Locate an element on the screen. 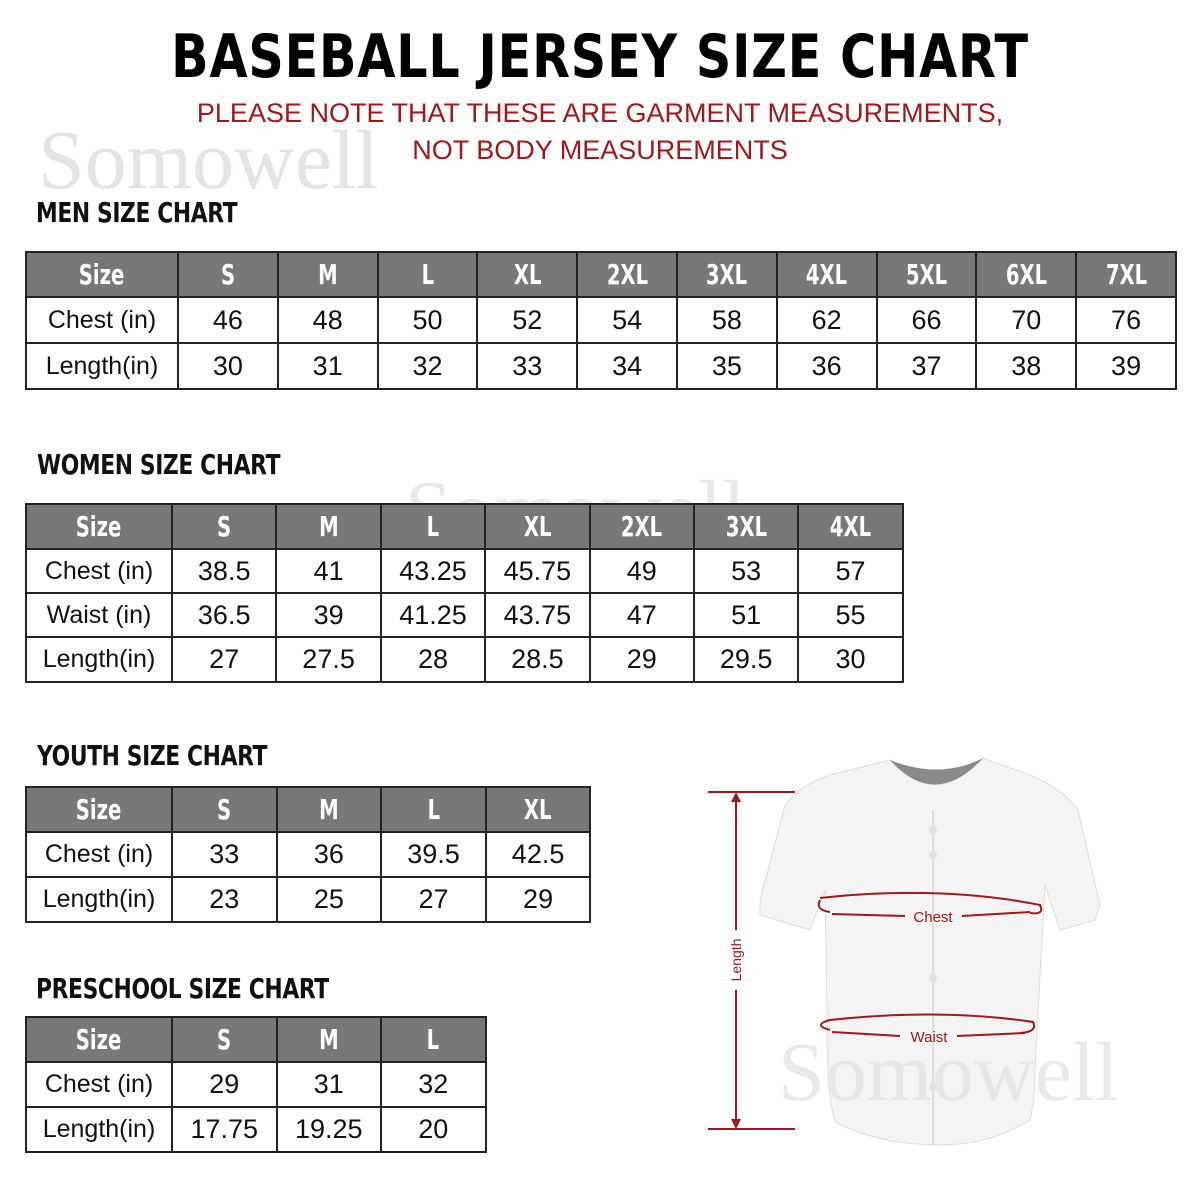 Image resolution: width=1200 pixels, height=1200 pixels. value-cell: 51 is located at coordinates (746, 615).